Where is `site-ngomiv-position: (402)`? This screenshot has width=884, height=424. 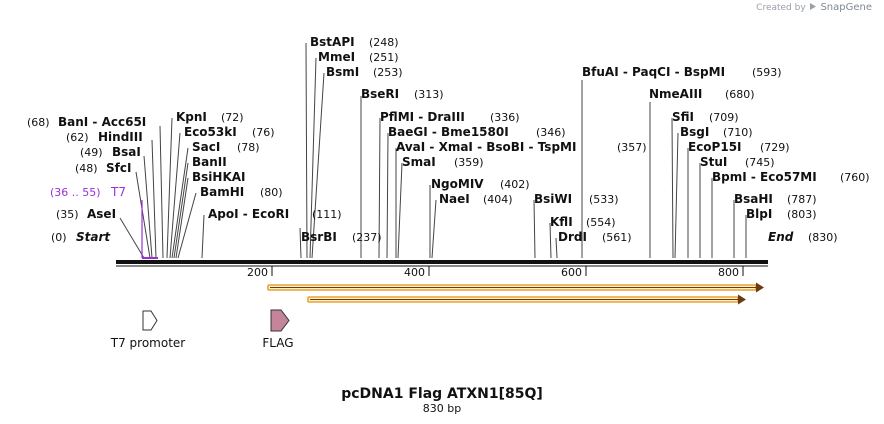 site-ngomiv-position: (402) is located at coordinates (515, 184).